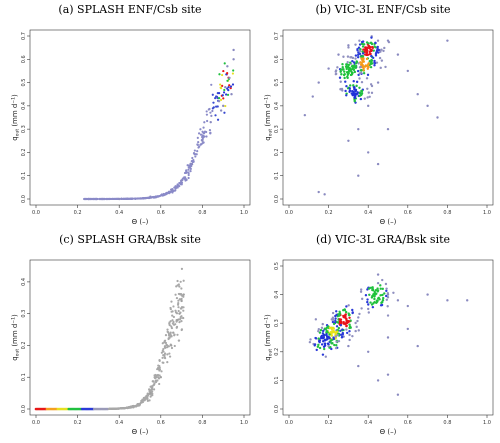 The height and width of the screenshot is (443, 500). I want to click on y-tick-label: 0.3, so click(24, 314).